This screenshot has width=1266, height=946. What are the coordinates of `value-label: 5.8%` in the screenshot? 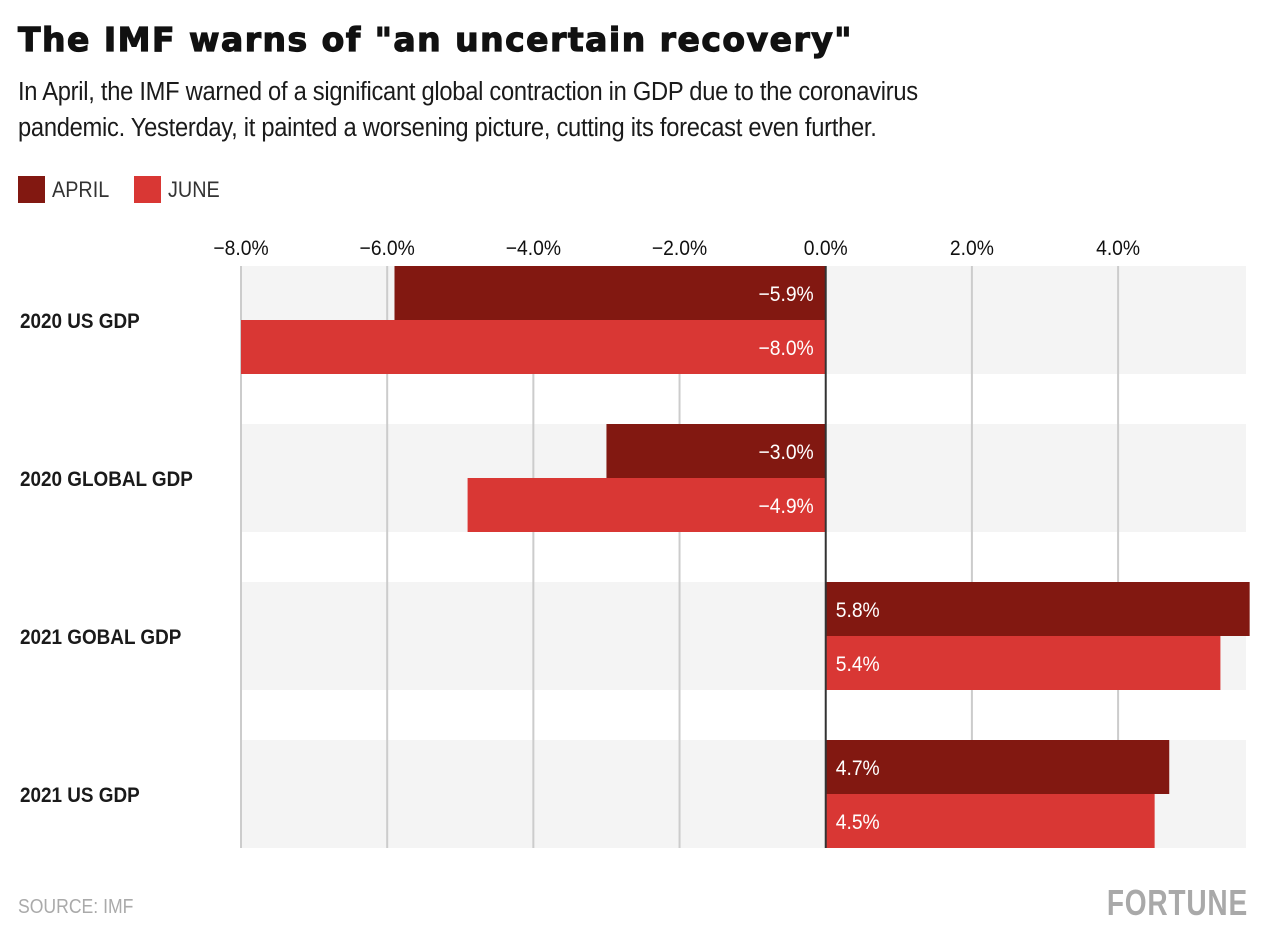 It's located at (858, 610).